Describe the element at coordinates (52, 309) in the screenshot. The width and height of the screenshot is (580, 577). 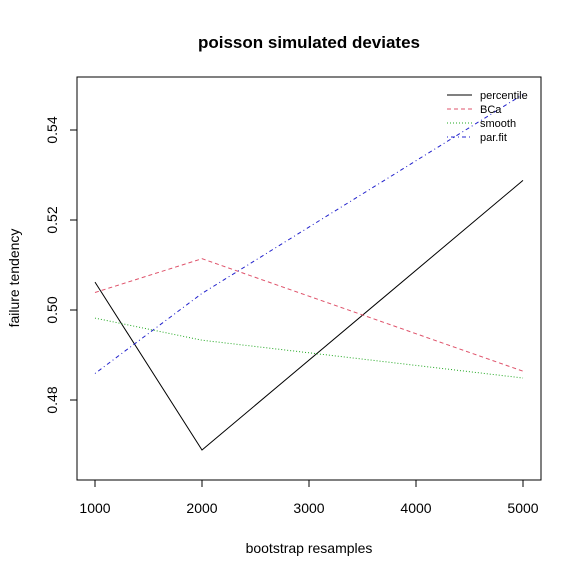
I see `y-tick-label: 0.50` at that location.